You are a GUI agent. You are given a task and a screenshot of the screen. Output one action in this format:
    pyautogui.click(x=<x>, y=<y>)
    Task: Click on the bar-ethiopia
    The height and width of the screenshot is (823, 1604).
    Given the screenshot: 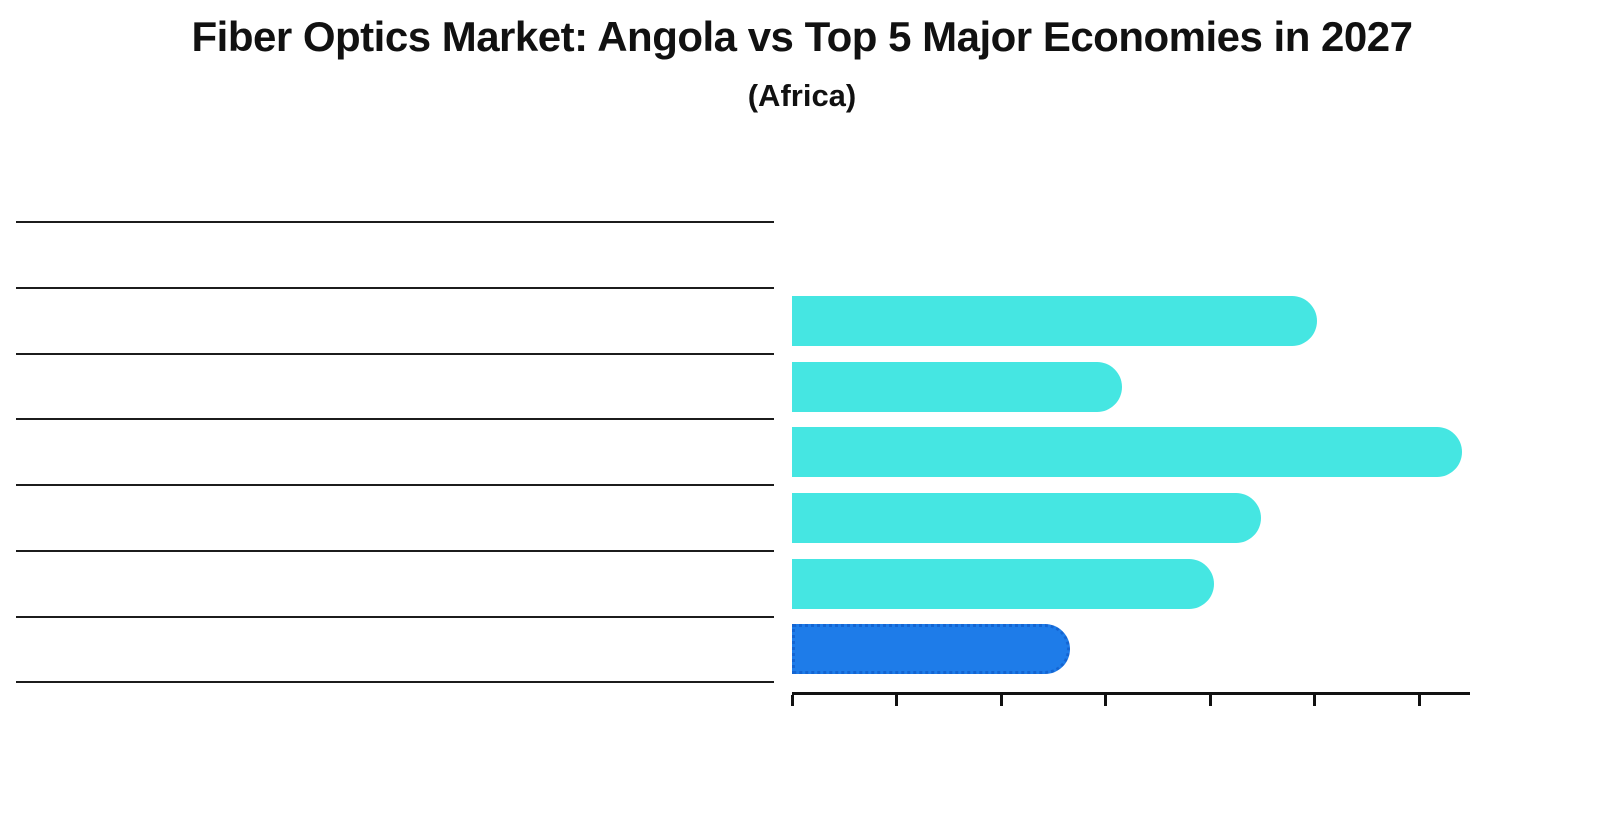 What is the action you would take?
    pyautogui.click(x=1127, y=452)
    